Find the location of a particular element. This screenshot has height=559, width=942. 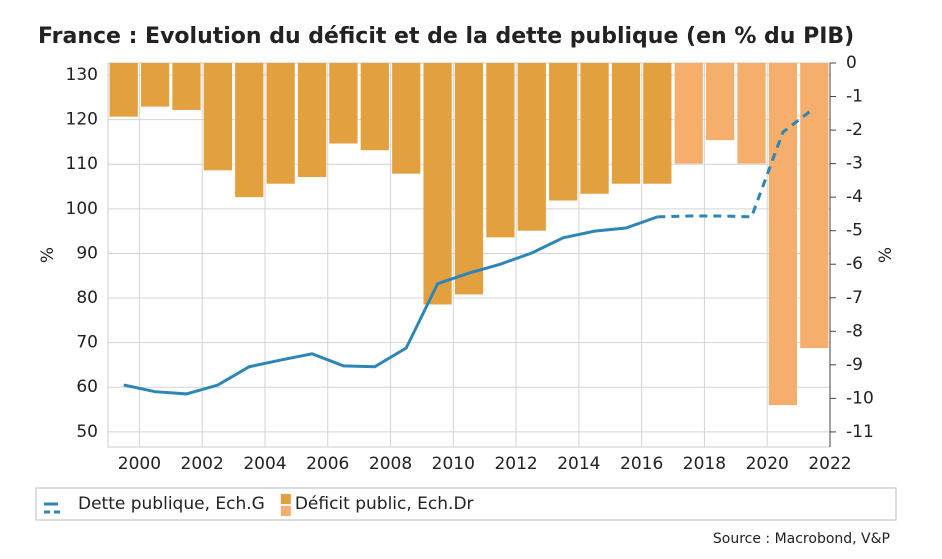

legend-box is located at coordinates (466, 504).